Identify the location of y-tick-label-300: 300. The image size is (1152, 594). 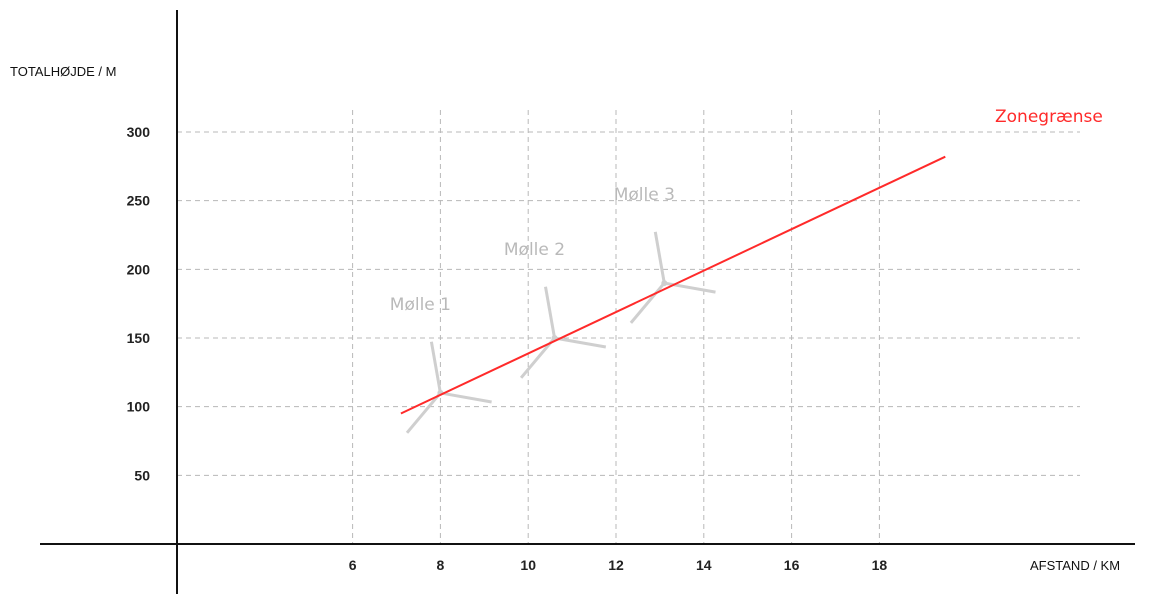
(139, 132).